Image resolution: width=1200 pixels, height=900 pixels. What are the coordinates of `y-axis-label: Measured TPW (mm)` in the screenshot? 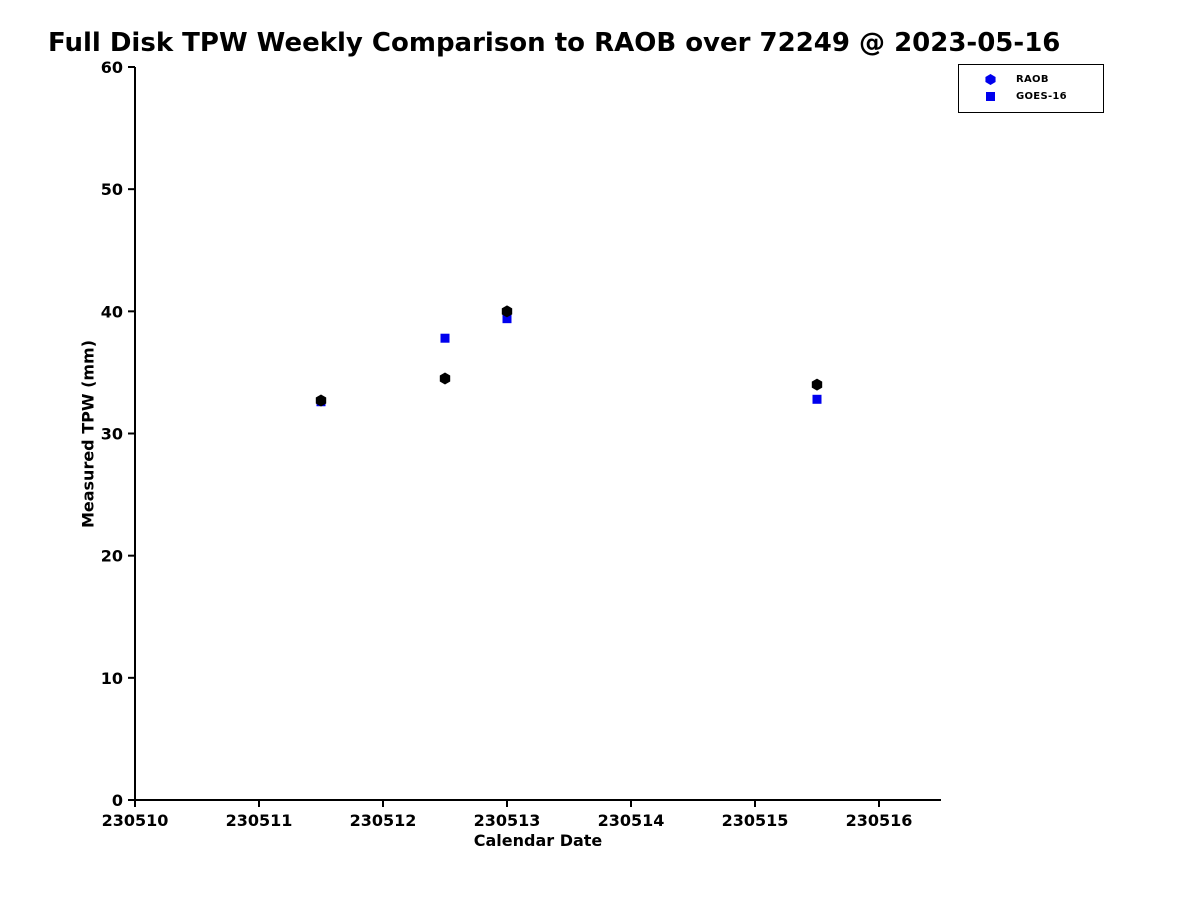 It's located at (88, 434).